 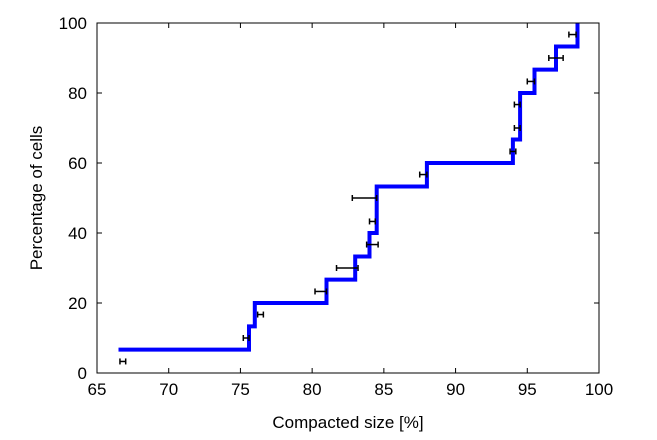 I want to click on x-tick-label: 70, so click(x=168, y=389).